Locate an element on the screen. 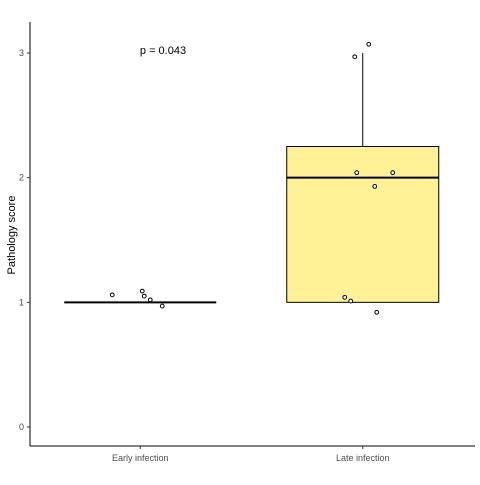 The image size is (480, 485). p-value-annotation: p = 0.043 is located at coordinates (163, 51).